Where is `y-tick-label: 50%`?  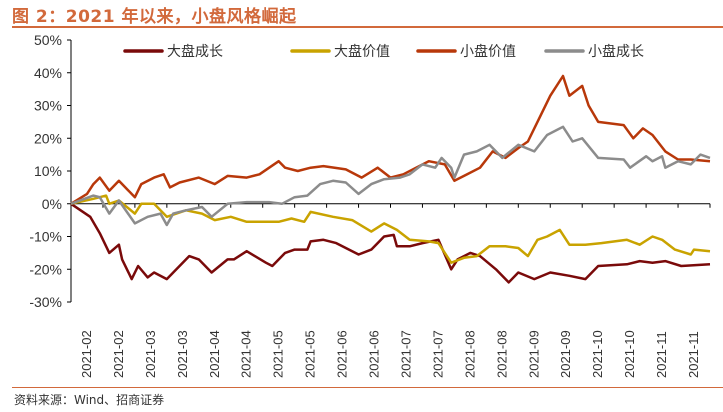 y-tick-label: 50% is located at coordinates (48, 40).